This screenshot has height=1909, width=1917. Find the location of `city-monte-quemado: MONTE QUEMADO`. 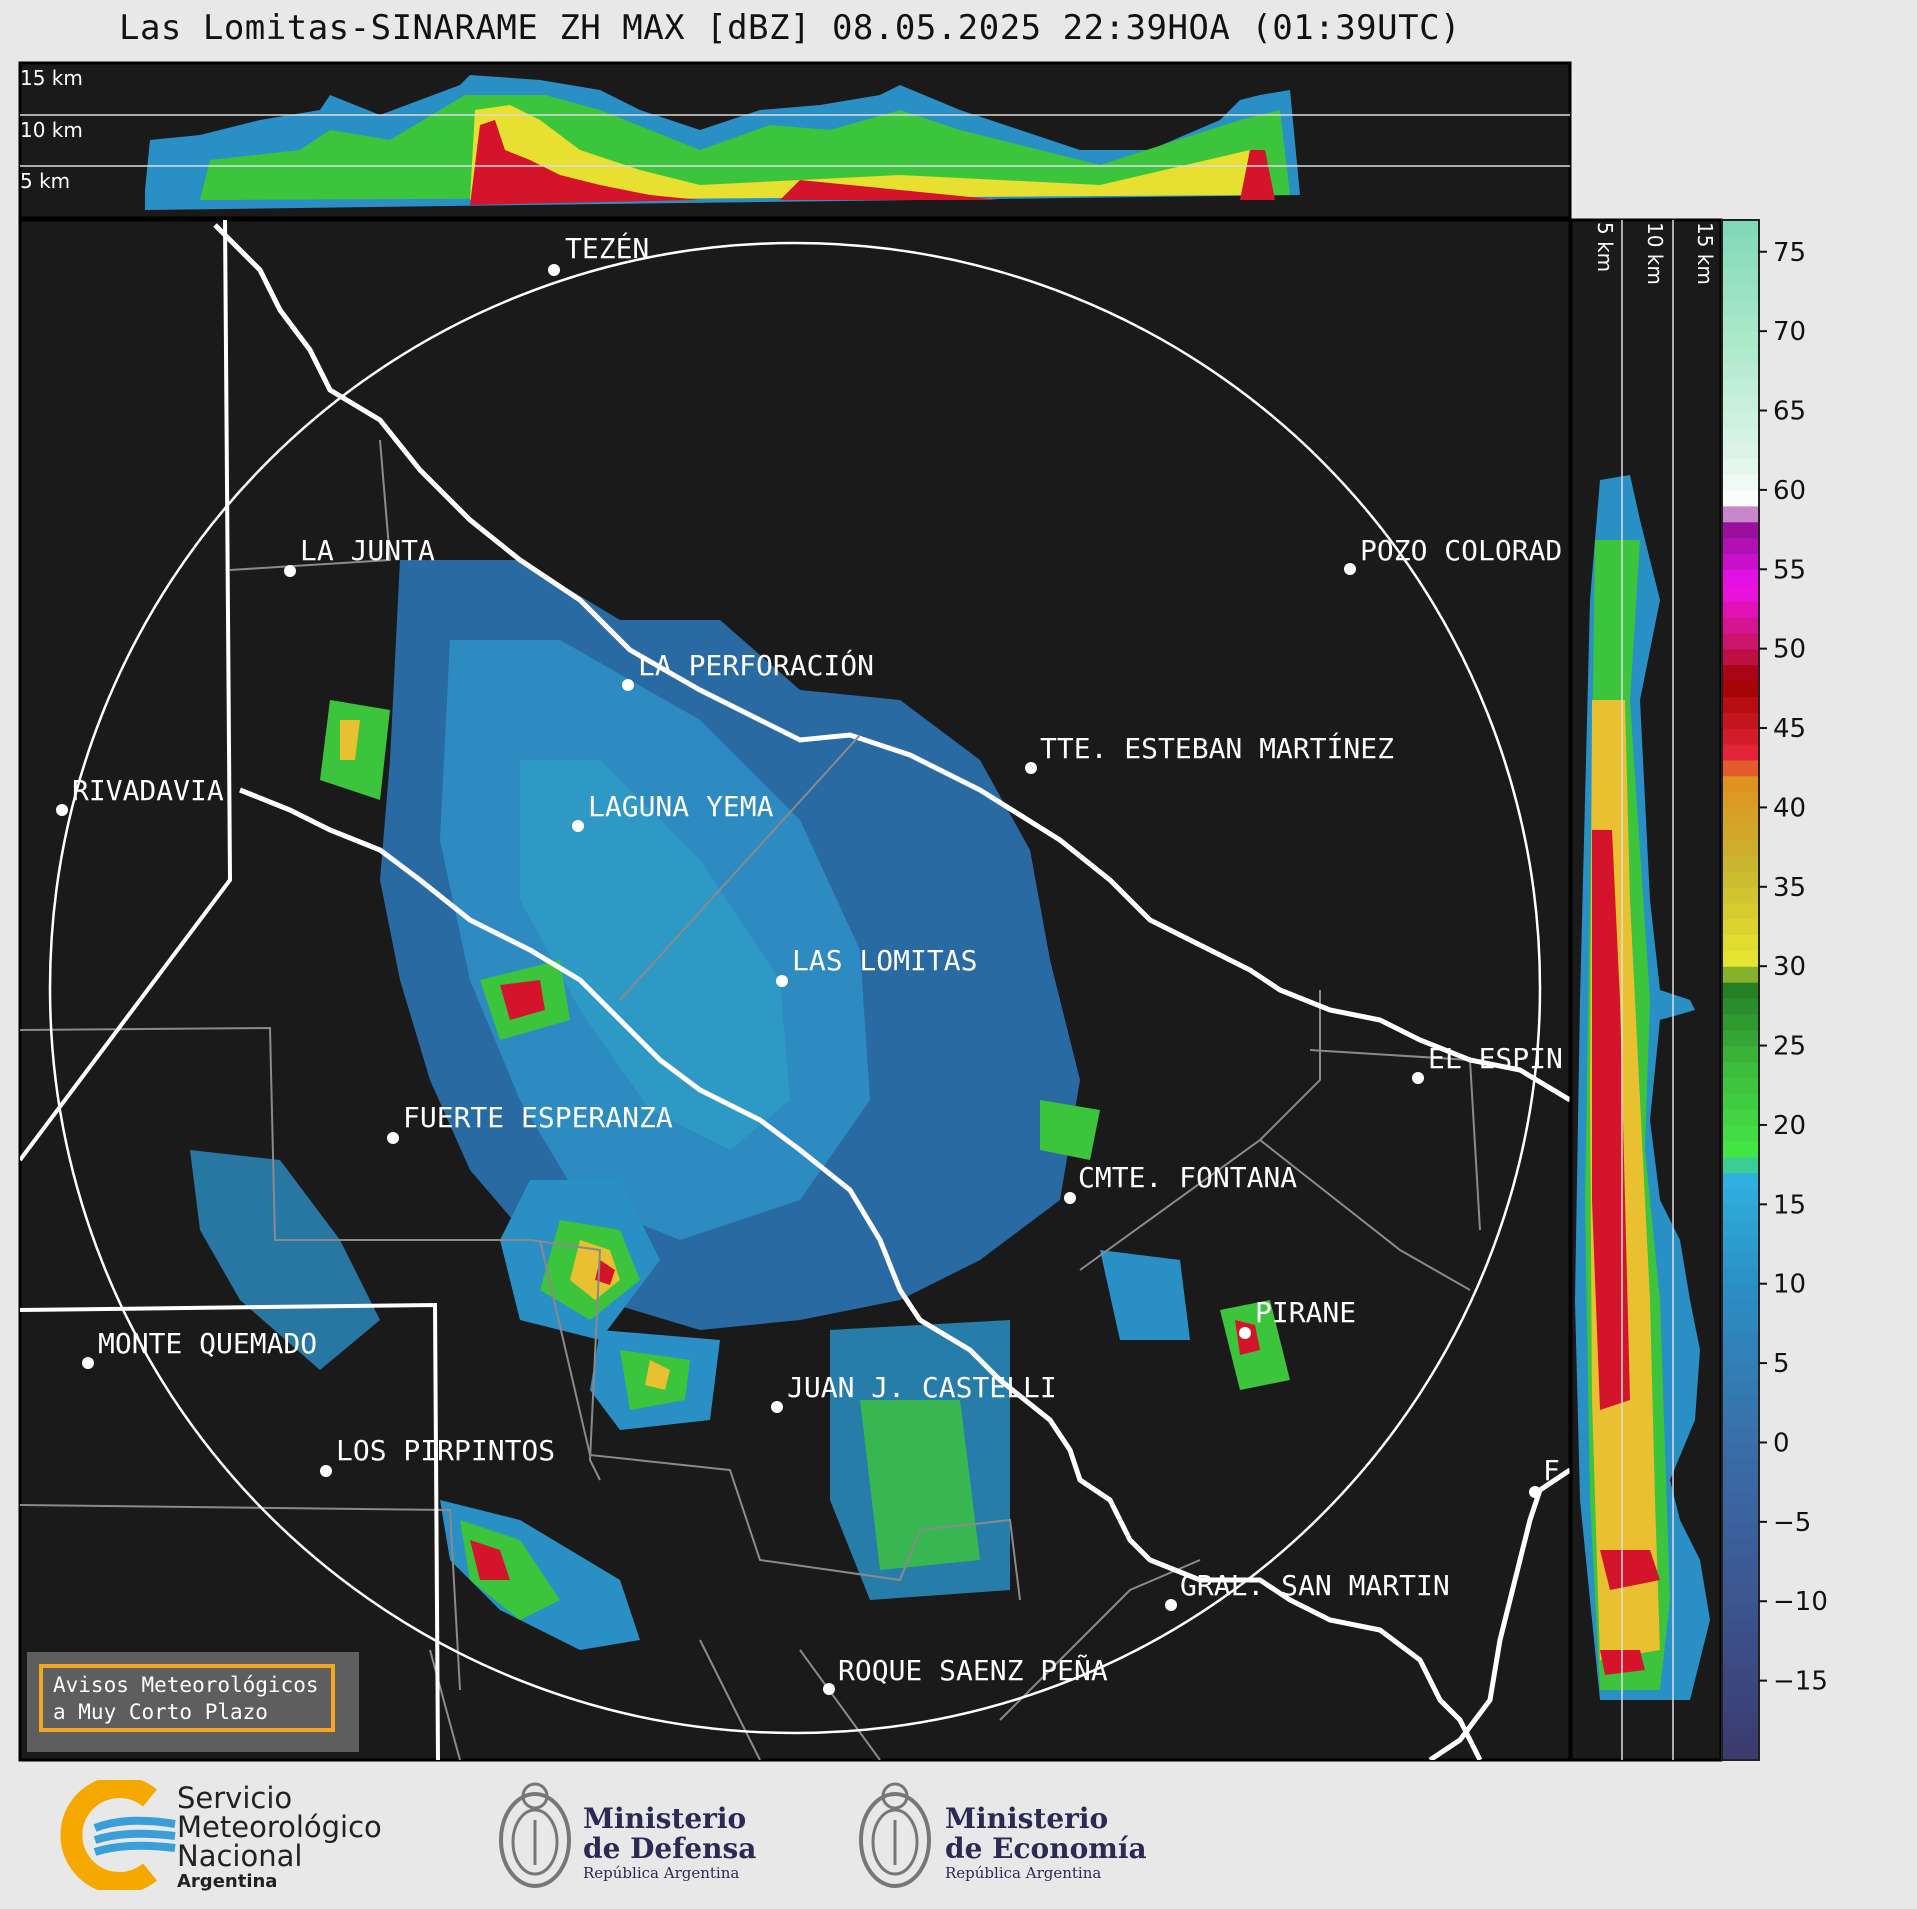

city-monte-quemado: MONTE QUEMADO is located at coordinates (199, 1348).